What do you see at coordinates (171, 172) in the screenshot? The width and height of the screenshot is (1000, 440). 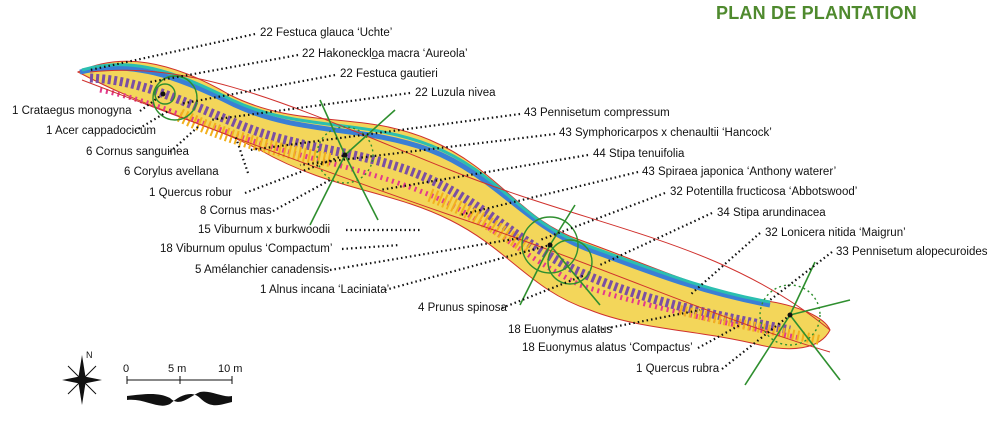 I see `label-corylus: 6 Corylus avellana` at bounding box center [171, 172].